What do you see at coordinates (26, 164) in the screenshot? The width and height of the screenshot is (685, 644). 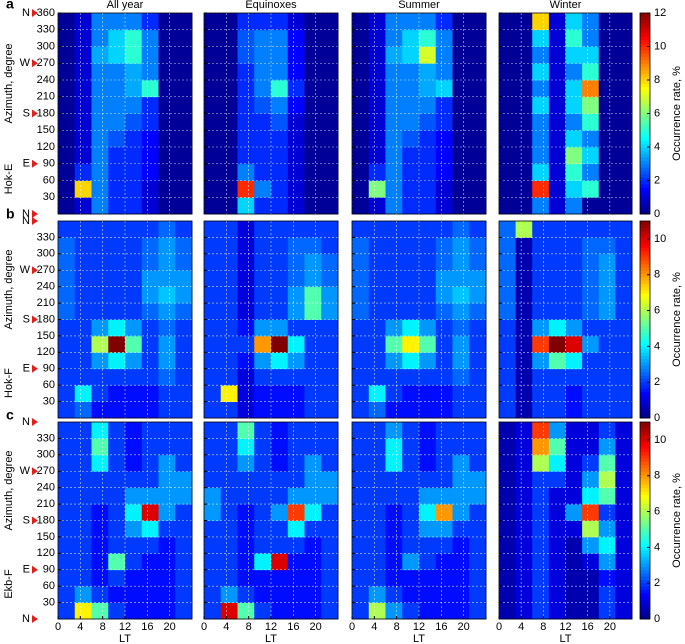 I see `direction-label: E` at bounding box center [26, 164].